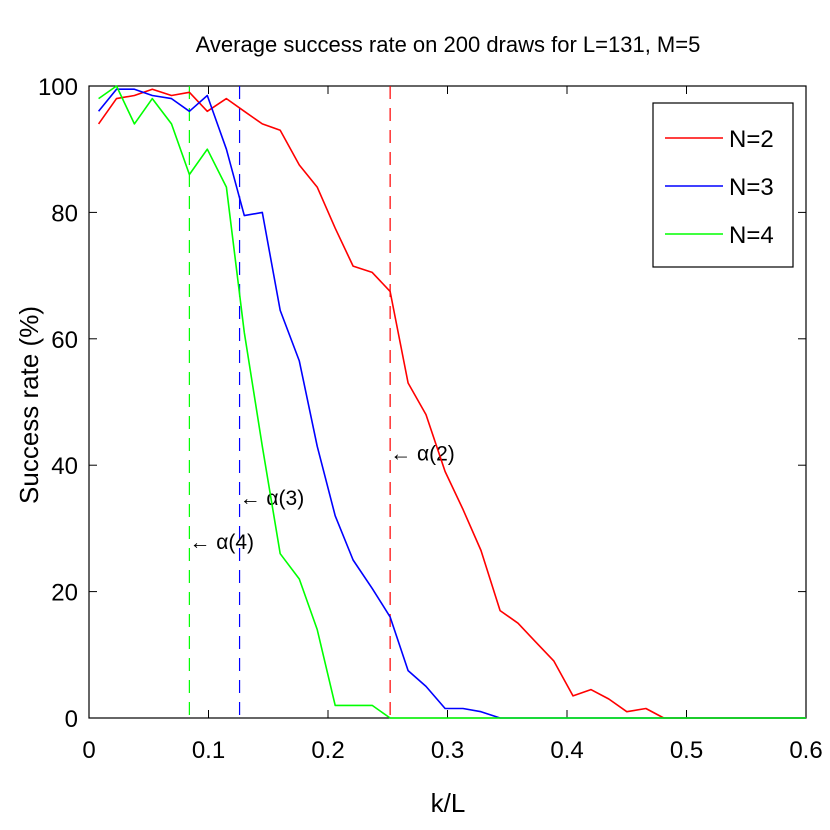 This screenshot has height=830, width=830. Describe the element at coordinates (29, 405) in the screenshot. I see `y-axis-label: Success rate (%)` at that location.